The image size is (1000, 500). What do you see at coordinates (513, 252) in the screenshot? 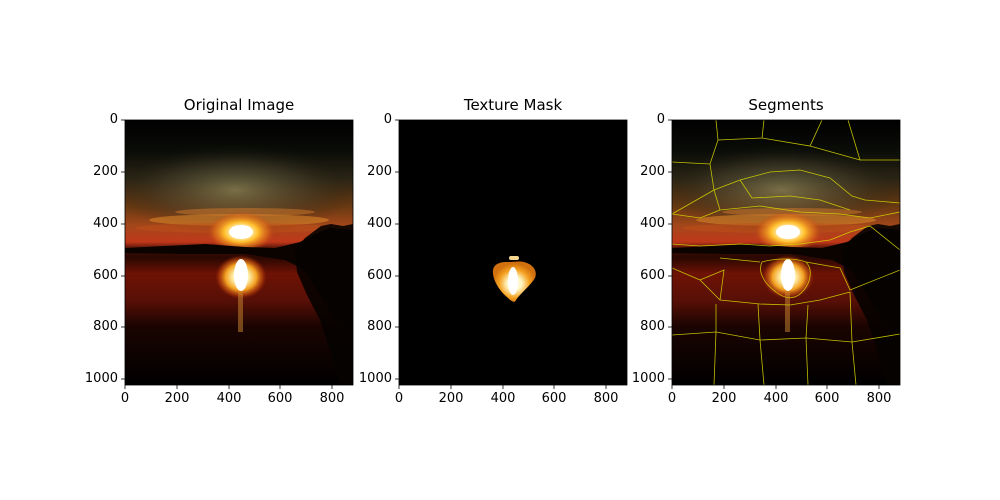
I see `texture-mask-panel` at bounding box center [513, 252].